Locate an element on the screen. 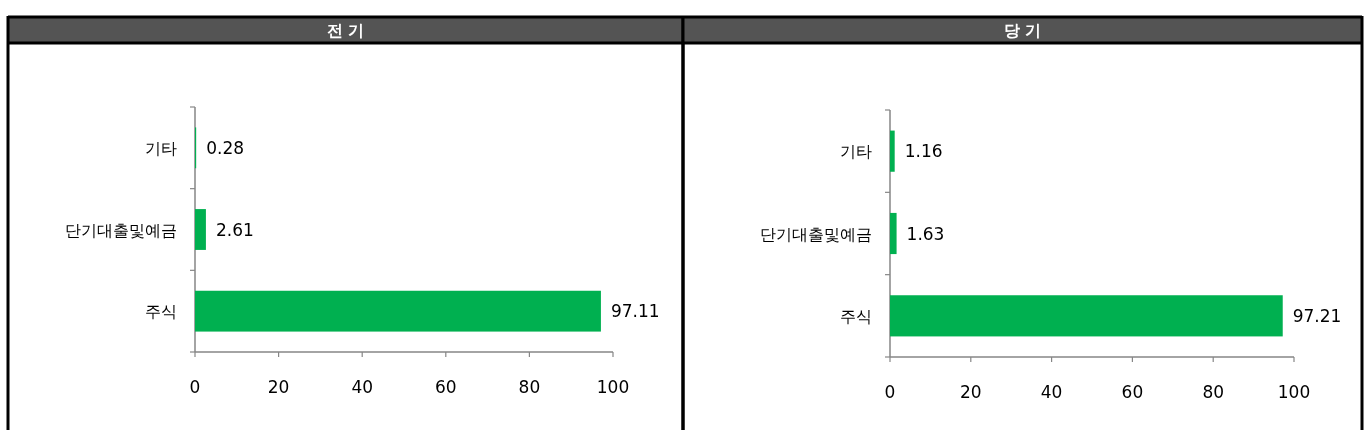 This screenshot has height=430, width=1372. data-label: 0.28 is located at coordinates (225, 147).